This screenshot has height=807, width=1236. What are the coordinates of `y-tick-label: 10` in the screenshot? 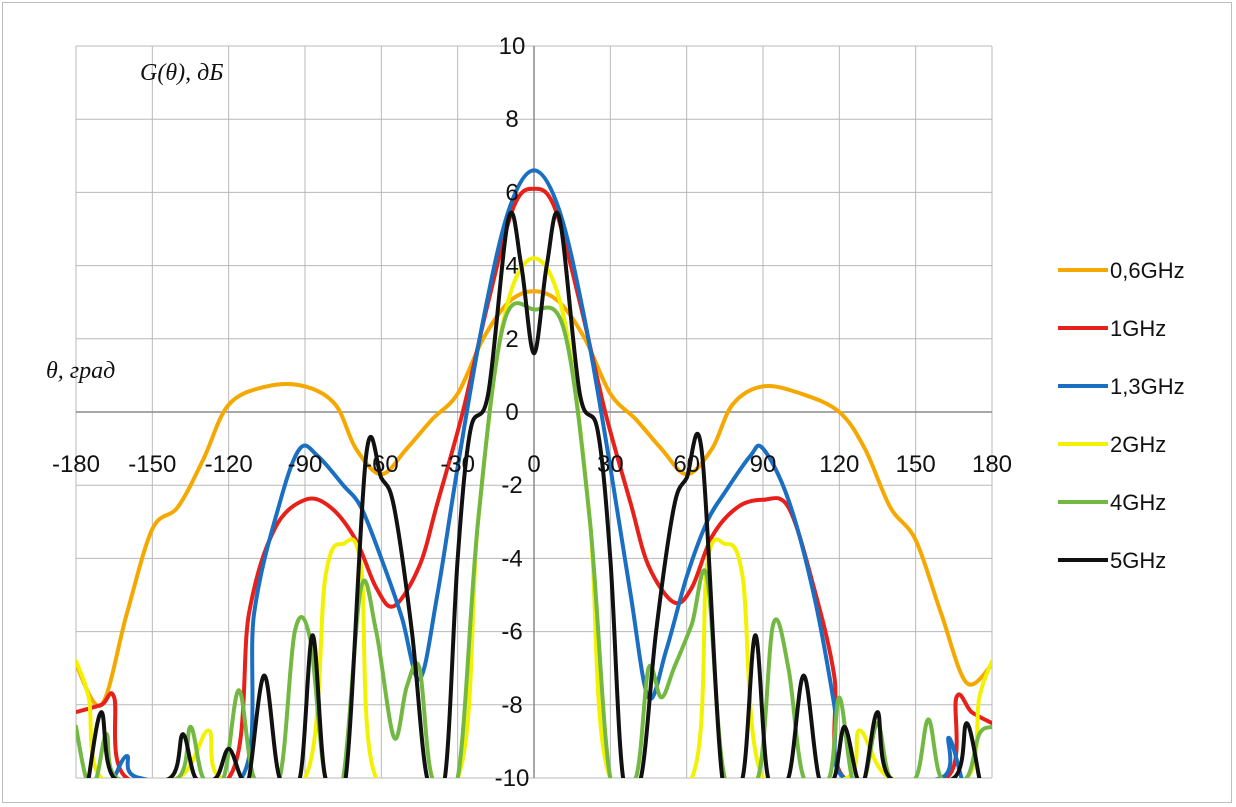 It's located at (512, 46).